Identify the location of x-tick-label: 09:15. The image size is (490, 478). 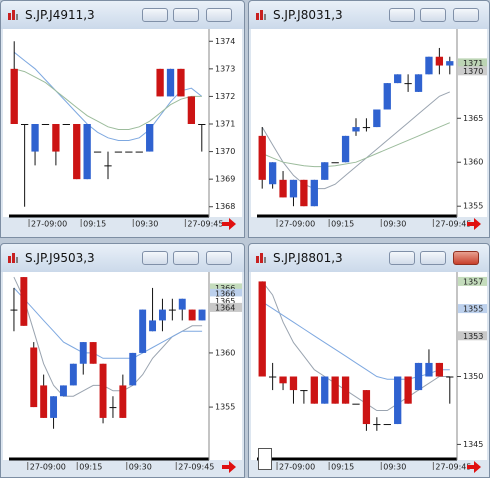
(94, 224).